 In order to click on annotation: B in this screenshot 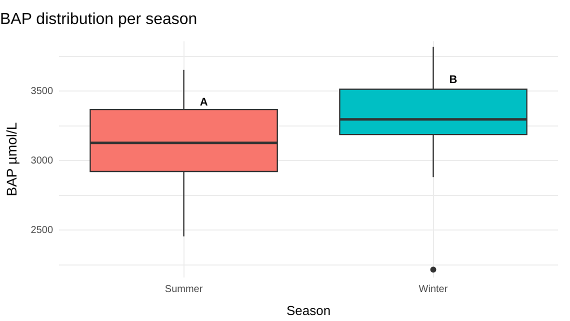, I will do `click(453, 80)`.